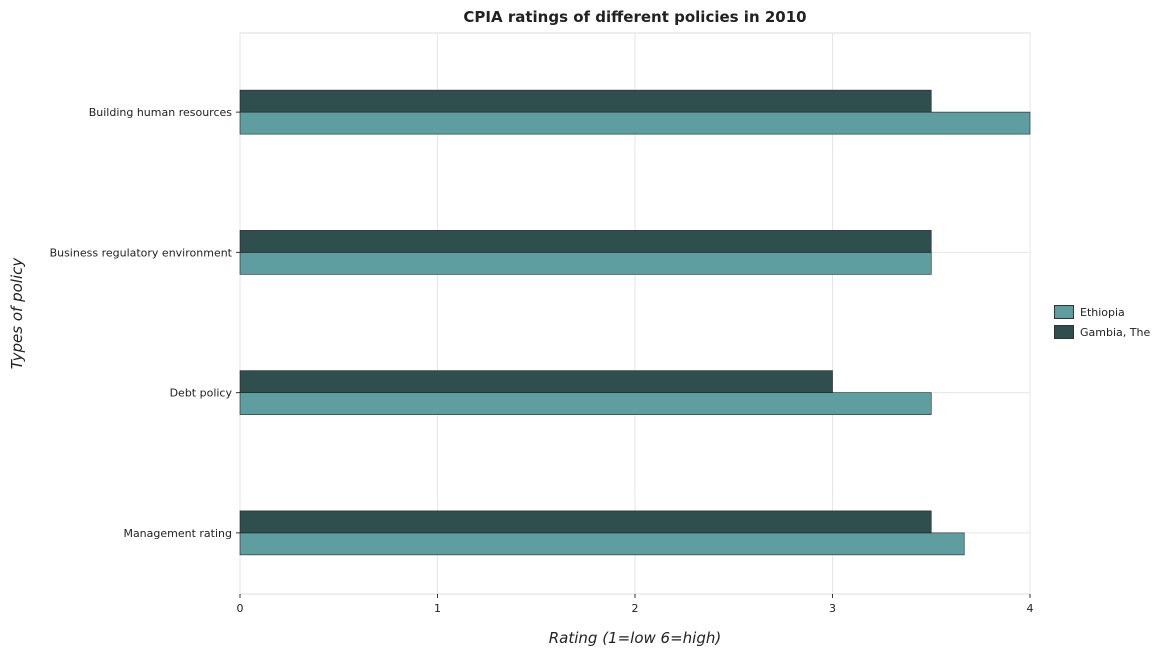 Image resolution: width=1174 pixels, height=650 pixels. Describe the element at coordinates (635, 608) in the screenshot. I see `x-tick-label: 2` at that location.